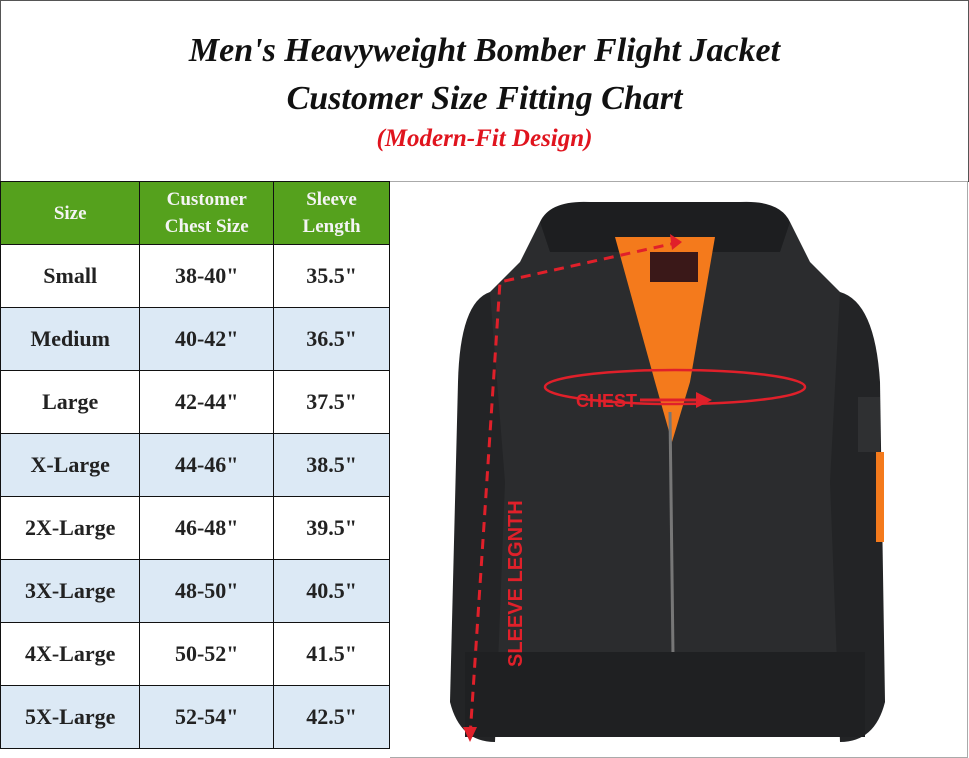 The image size is (969, 758). Describe the element at coordinates (331, 717) in the screenshot. I see `cell-sleeve: 42.5"` at that location.